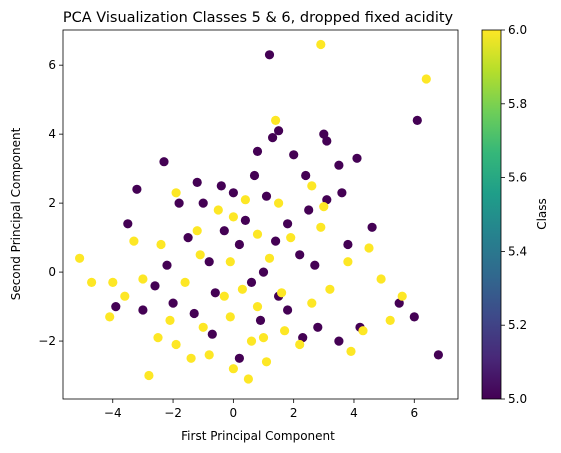  I want to click on x-tick-label: −4, so click(113, 413).